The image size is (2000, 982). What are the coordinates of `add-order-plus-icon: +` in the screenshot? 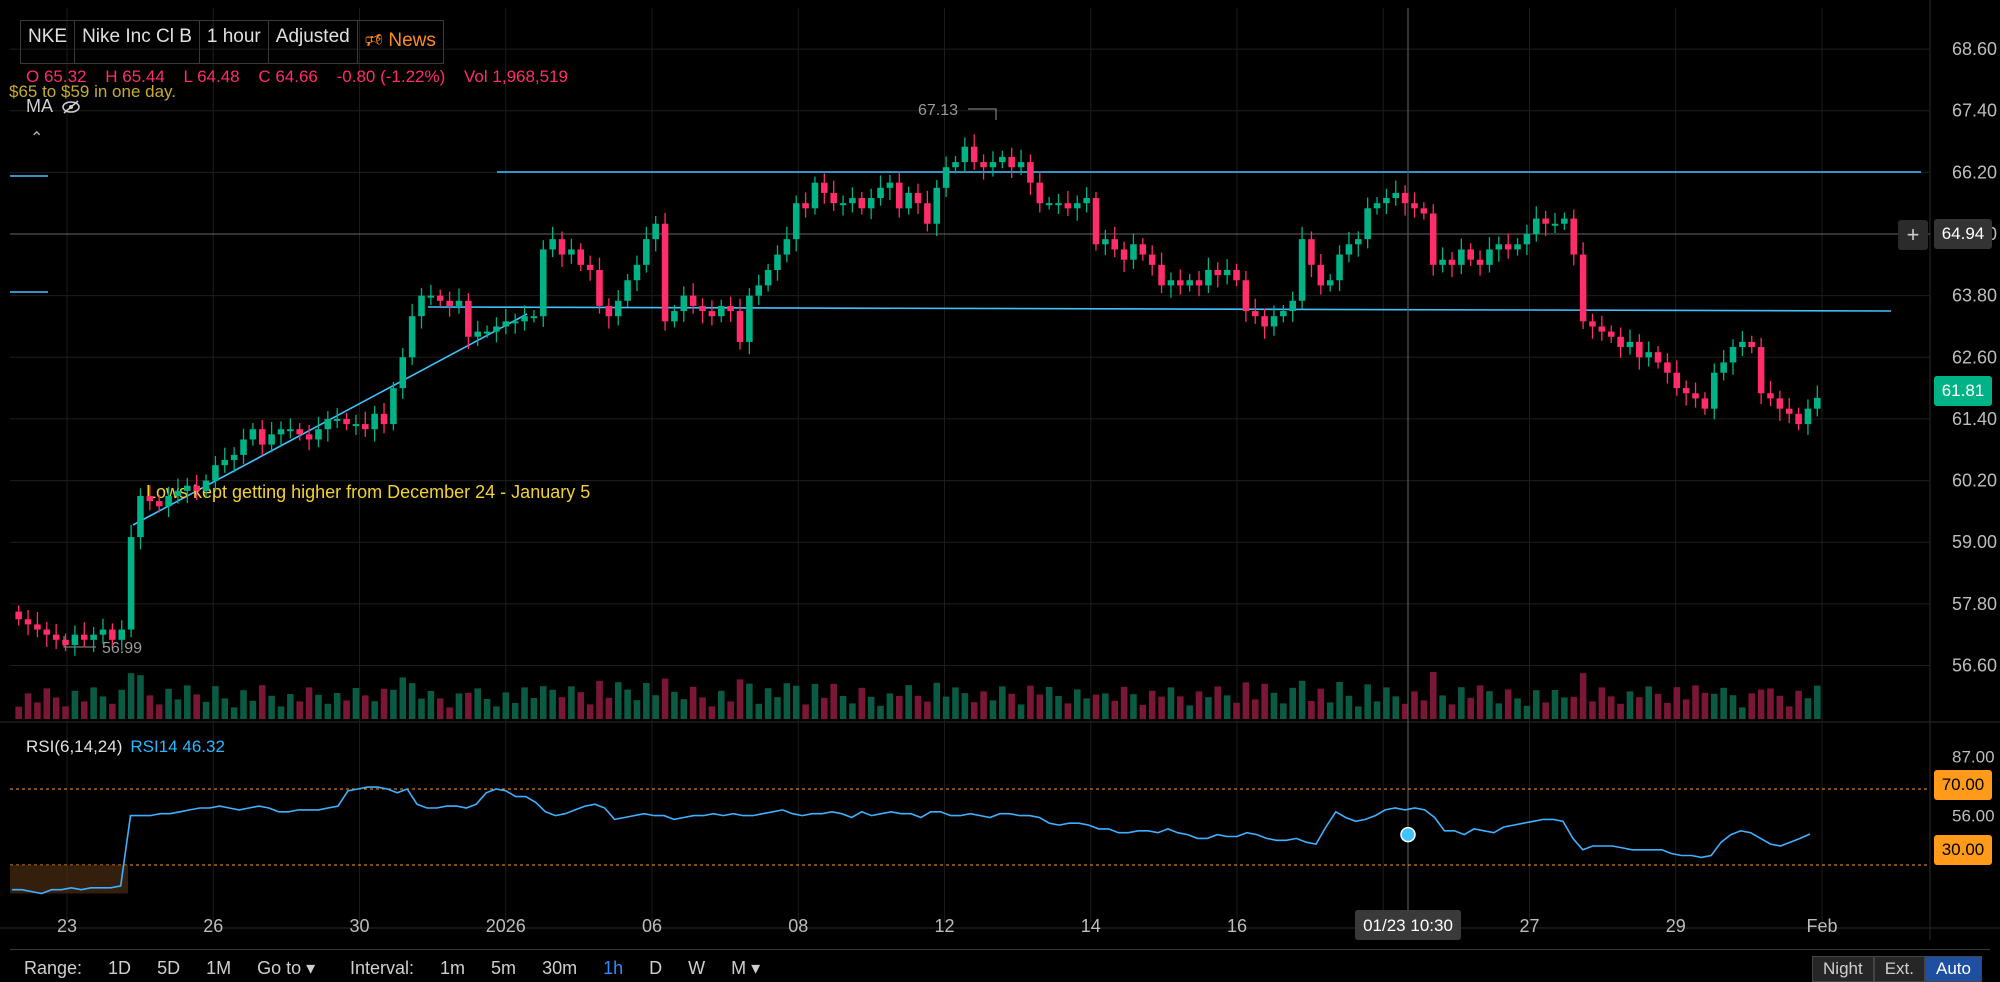 It's located at (1913, 235).